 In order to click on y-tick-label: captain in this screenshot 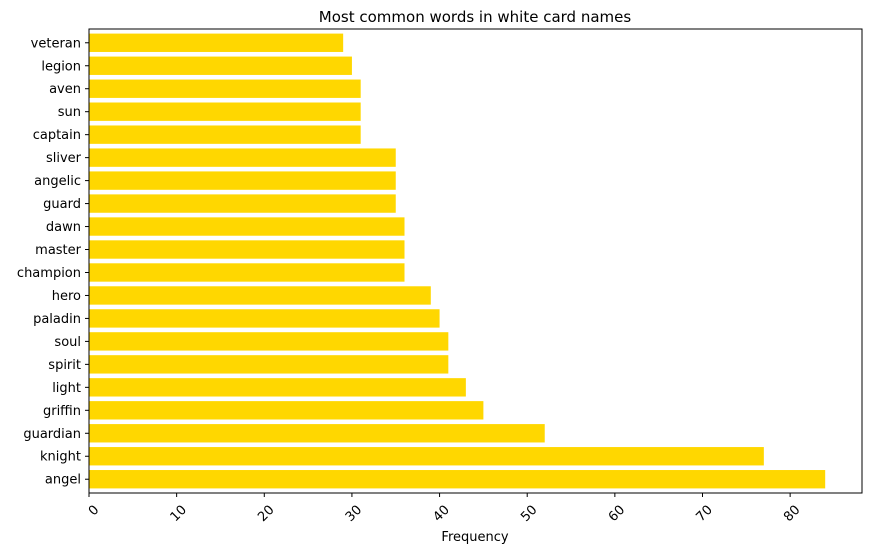, I will do `click(57, 135)`.